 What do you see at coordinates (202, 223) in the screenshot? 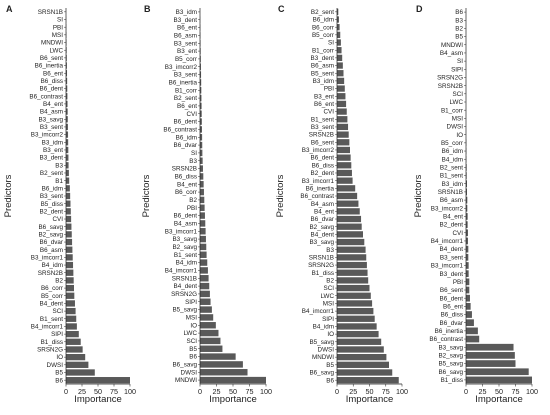
I see `bar-B4_asm` at bounding box center [202, 223].